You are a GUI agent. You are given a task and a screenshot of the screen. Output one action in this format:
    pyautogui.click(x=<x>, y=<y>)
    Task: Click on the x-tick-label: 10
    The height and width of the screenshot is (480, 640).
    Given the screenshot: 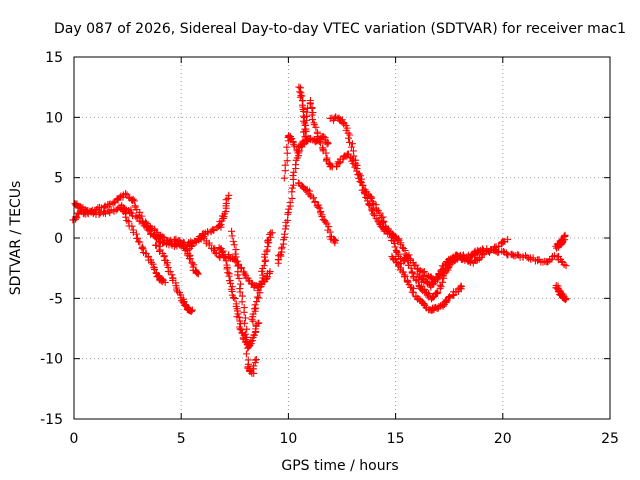 What is the action you would take?
    pyautogui.click(x=288, y=439)
    